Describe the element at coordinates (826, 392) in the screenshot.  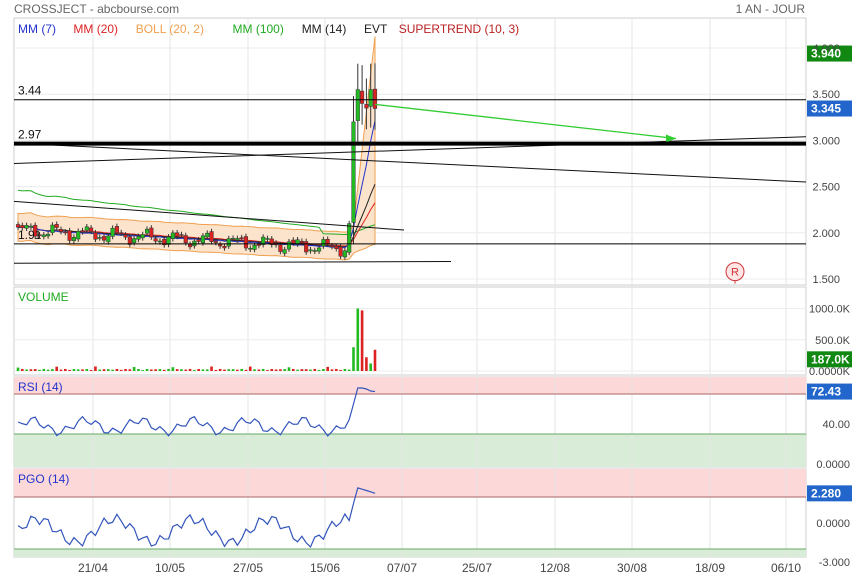
I see `rsi-badge: 72.43` at that location.